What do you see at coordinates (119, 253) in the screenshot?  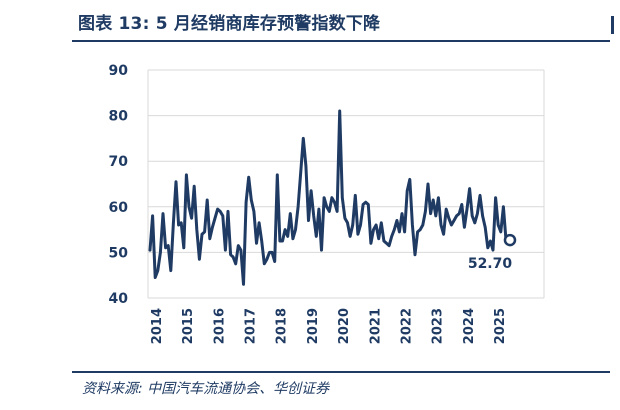 I see `y-tick-label: 50` at bounding box center [119, 253].